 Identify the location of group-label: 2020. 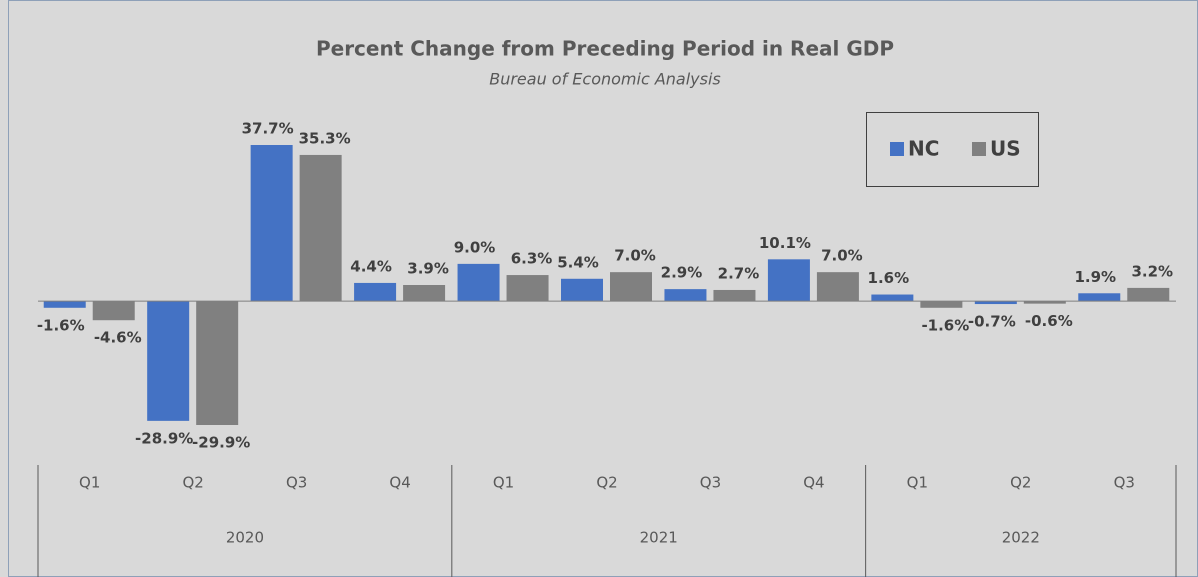
(245, 538).